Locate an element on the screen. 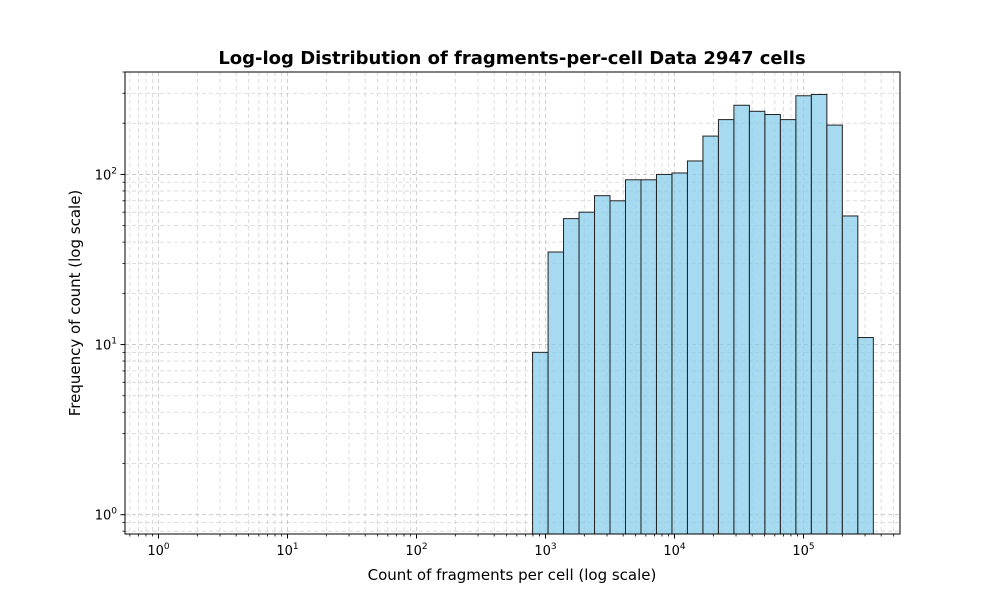  y-tick-label: 10² is located at coordinates (106, 174).